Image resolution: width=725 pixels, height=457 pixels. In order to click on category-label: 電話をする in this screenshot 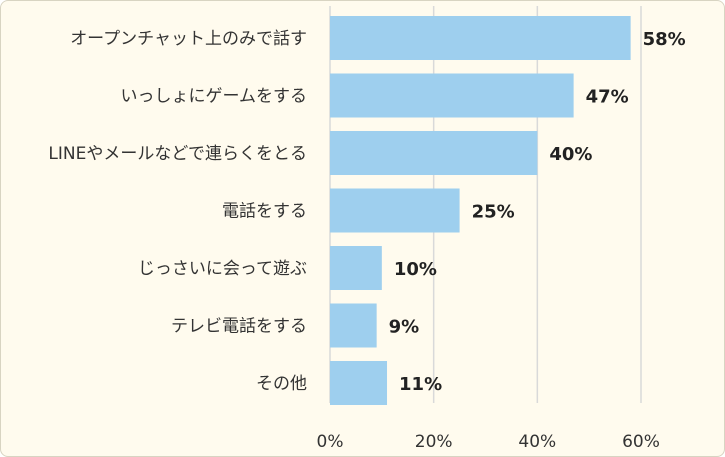, I will do `click(264, 212)`.